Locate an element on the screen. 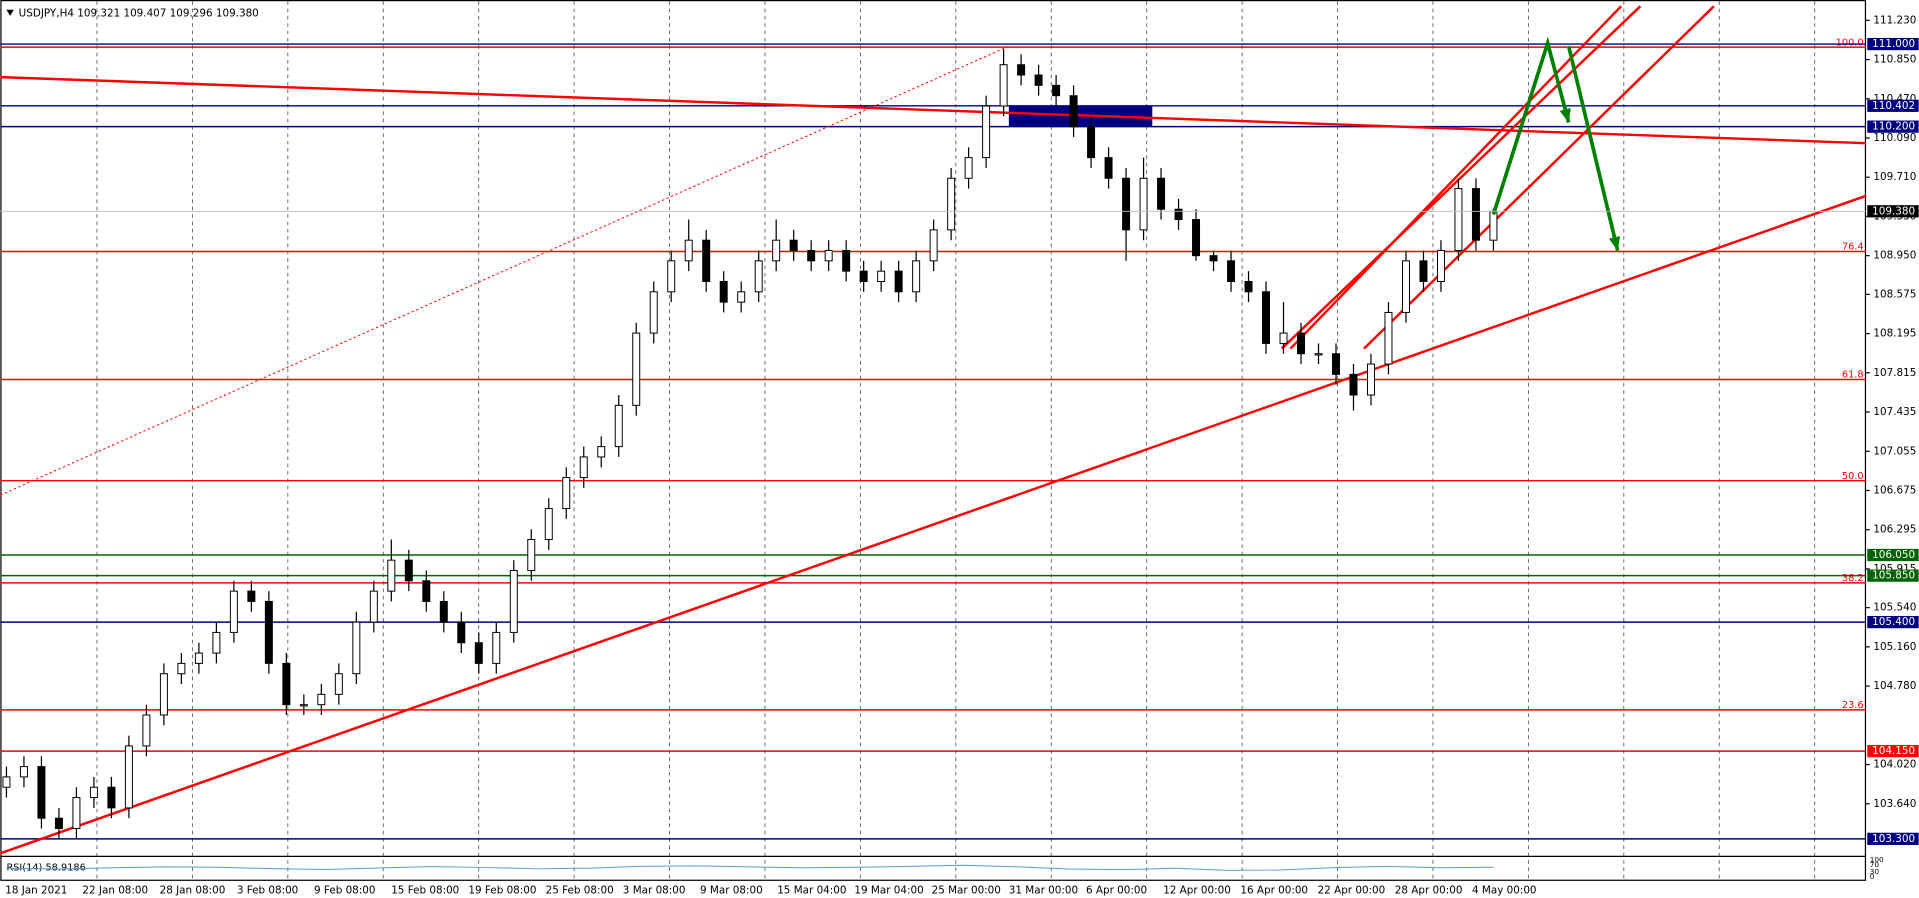  fib-label: 76.4 is located at coordinates (1853, 247).